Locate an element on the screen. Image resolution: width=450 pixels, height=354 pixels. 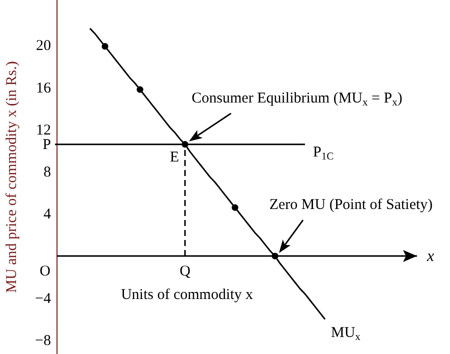
text: x is located at coordinates (430, 257).